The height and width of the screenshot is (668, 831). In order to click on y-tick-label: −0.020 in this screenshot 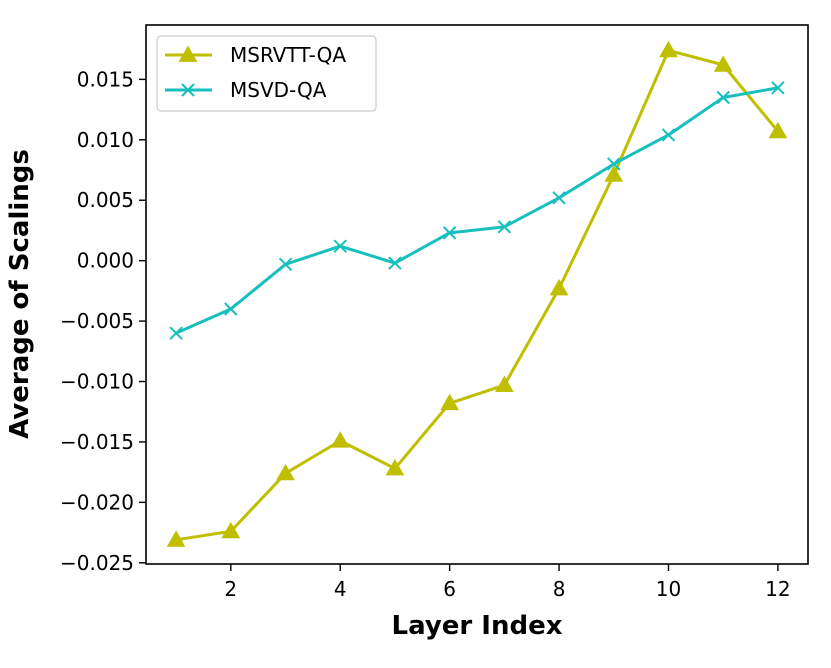, I will do `click(97, 502)`.